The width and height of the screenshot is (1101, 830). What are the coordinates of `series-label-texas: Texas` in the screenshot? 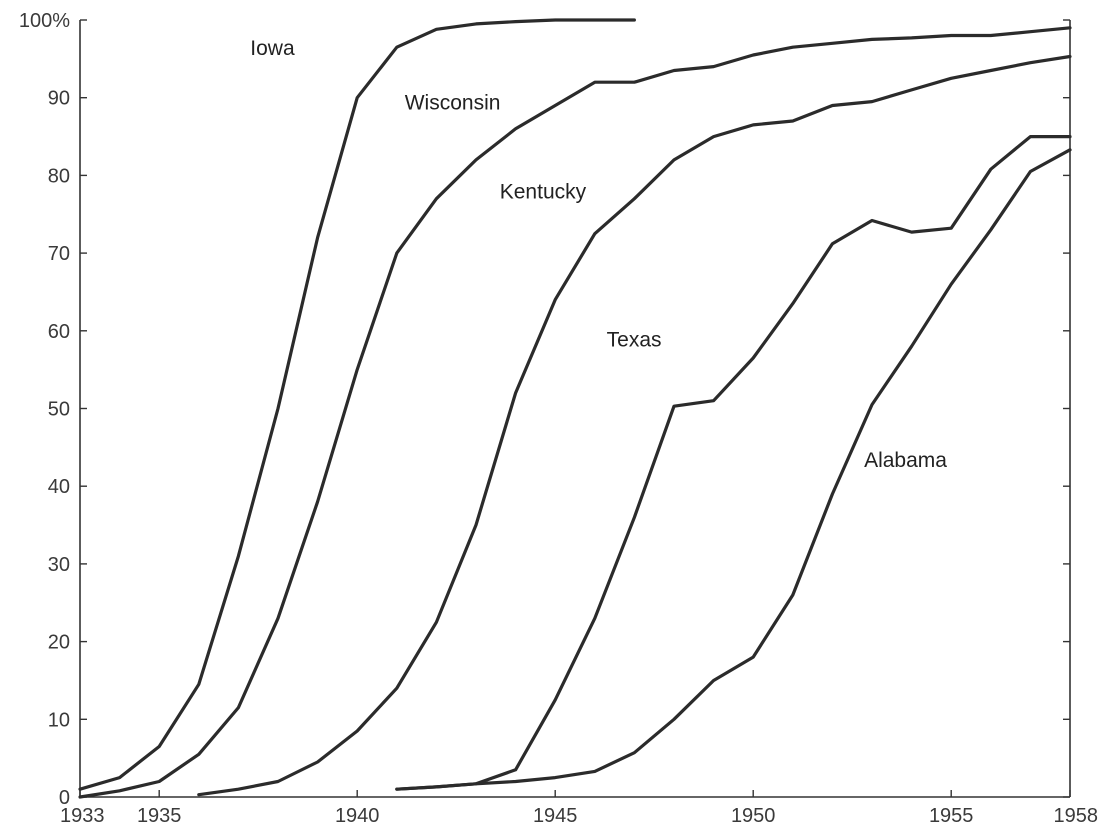 It's located at (634, 339).